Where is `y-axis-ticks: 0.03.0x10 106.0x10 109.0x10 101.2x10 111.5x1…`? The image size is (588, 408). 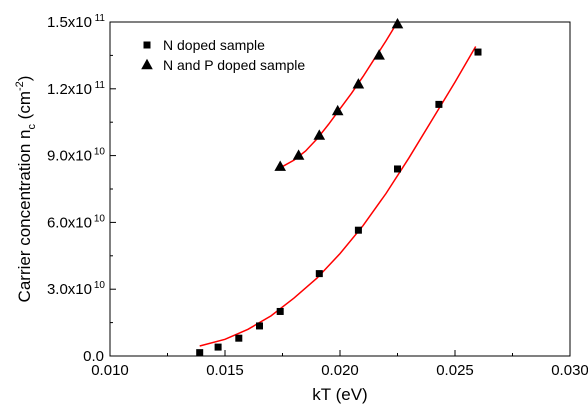
y-axis-ticks: 0.03.0x10 106.0x10 109.0x10 101.2x10 111.5x1… is located at coordinates (81, 189).